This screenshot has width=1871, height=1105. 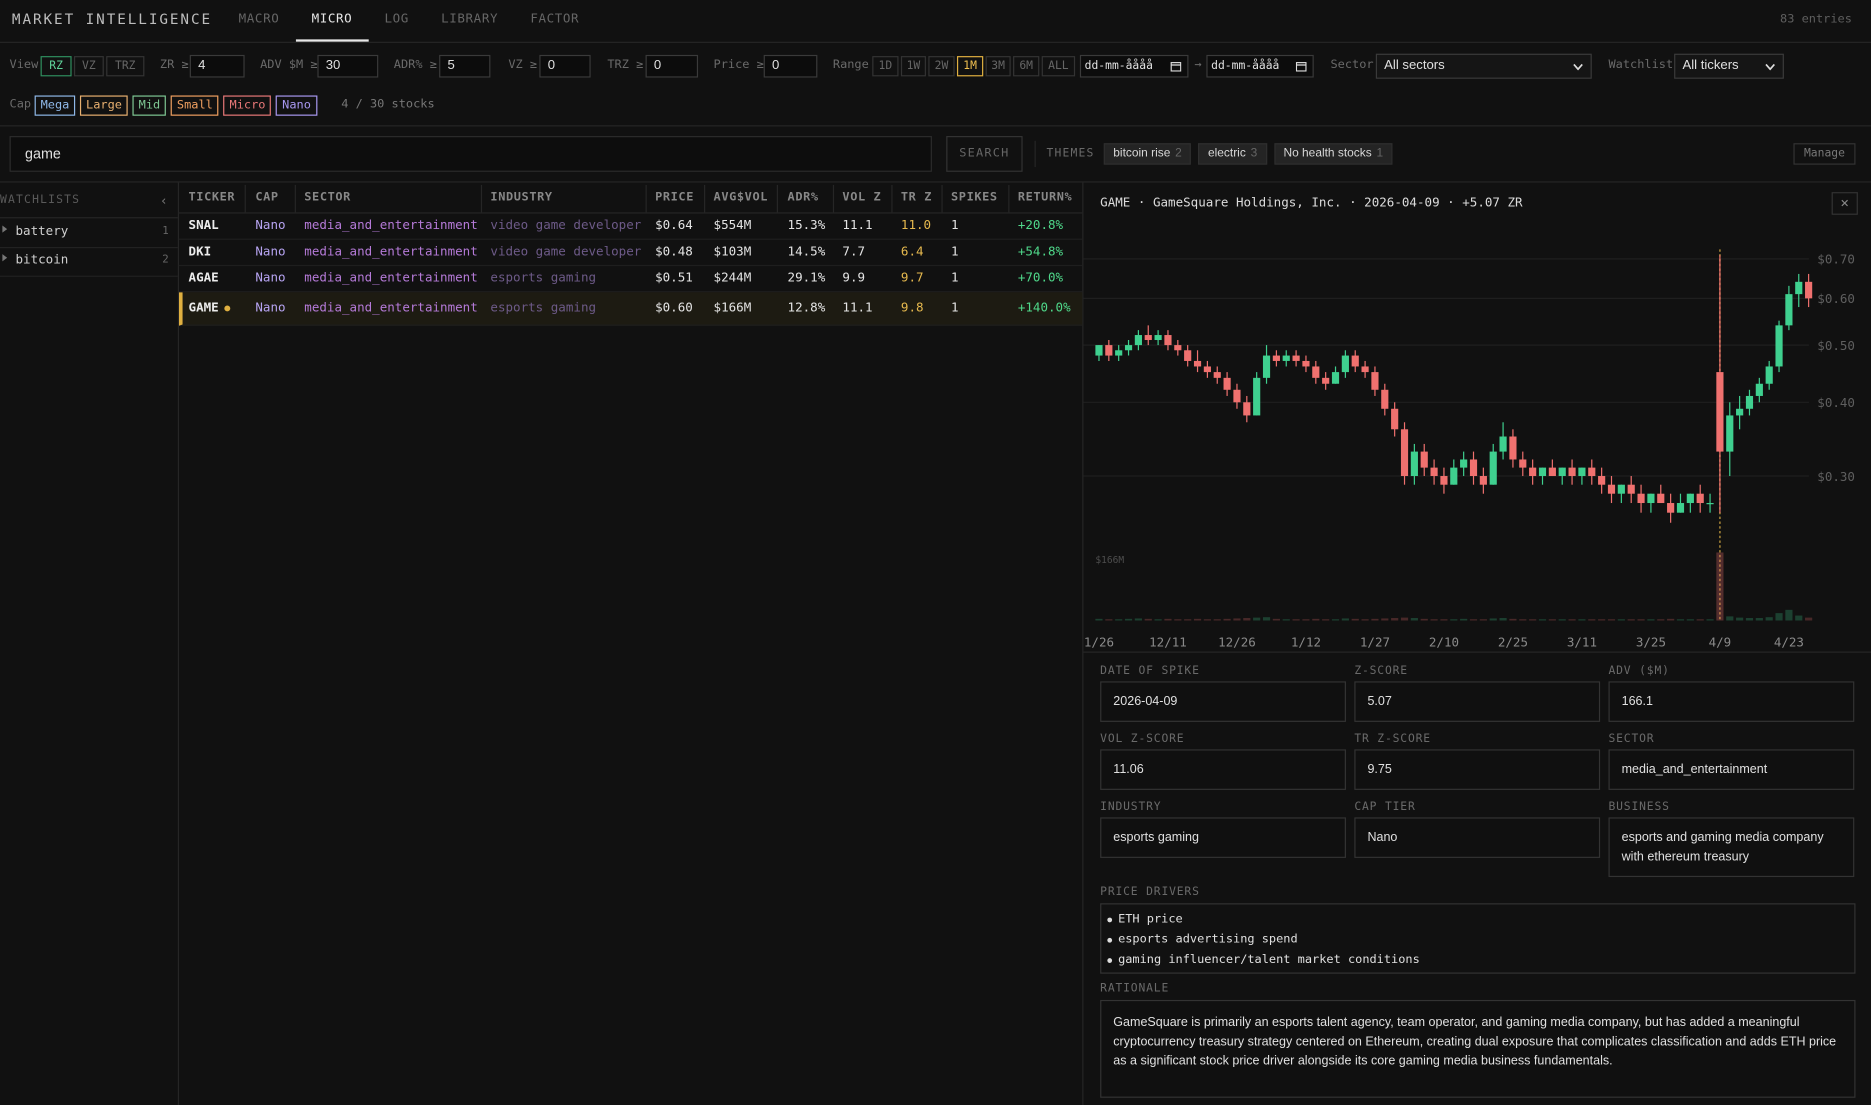 I want to click on cap-chip: Nano, so click(x=296, y=105).